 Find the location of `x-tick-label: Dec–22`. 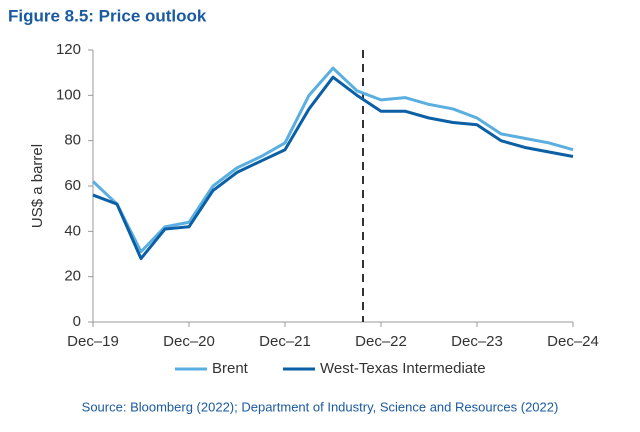

x-tick-label: Dec–22 is located at coordinates (381, 341).